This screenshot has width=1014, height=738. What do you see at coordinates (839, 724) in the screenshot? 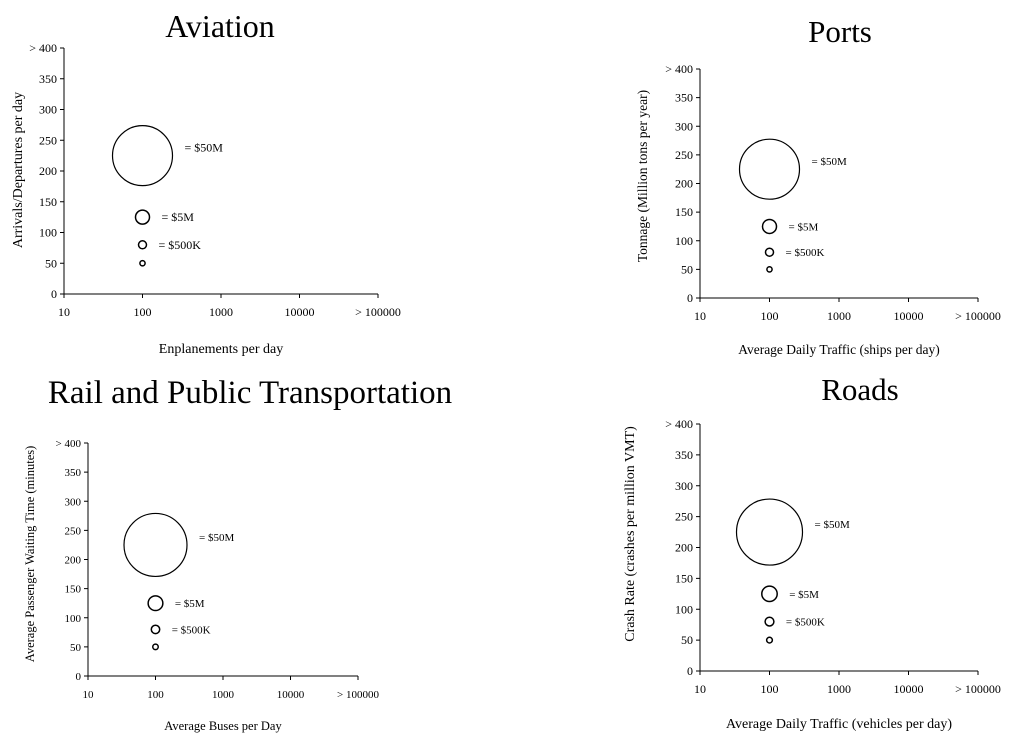
I see `x-axis-label: Average Daily Traffic (vehicles per day)` at bounding box center [839, 724].